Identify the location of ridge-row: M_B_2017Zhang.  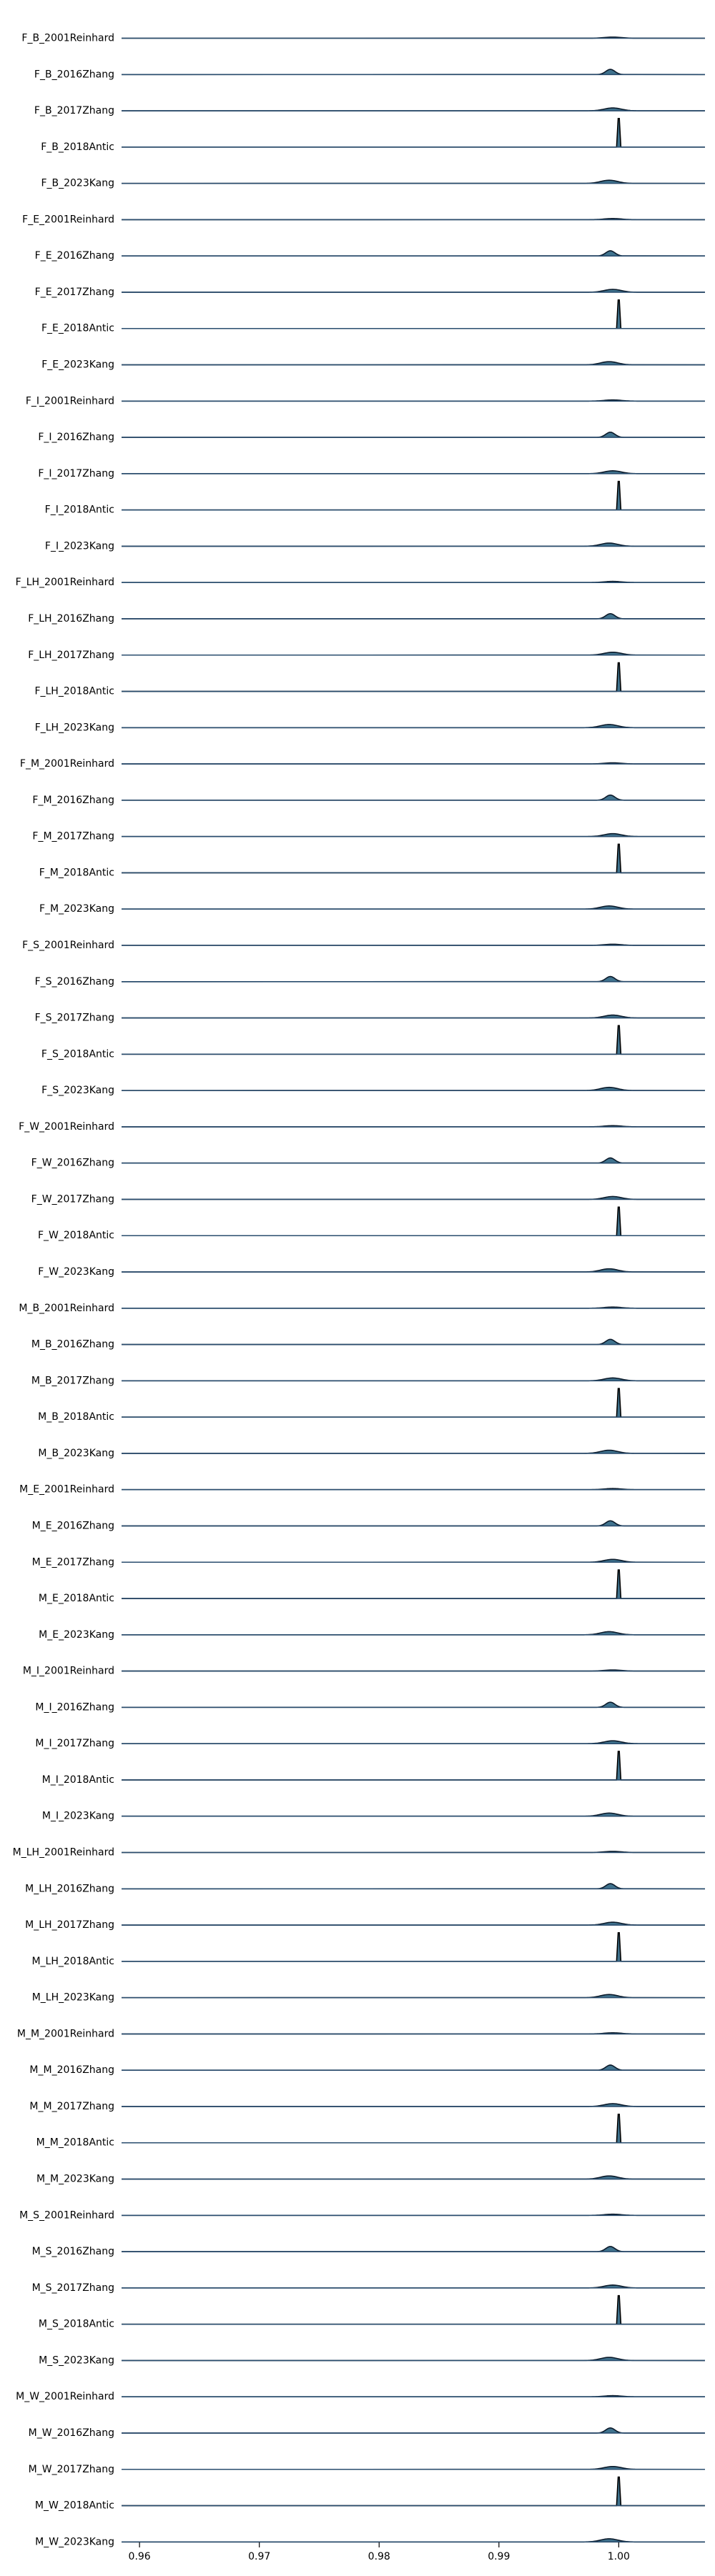
(368, 1380).